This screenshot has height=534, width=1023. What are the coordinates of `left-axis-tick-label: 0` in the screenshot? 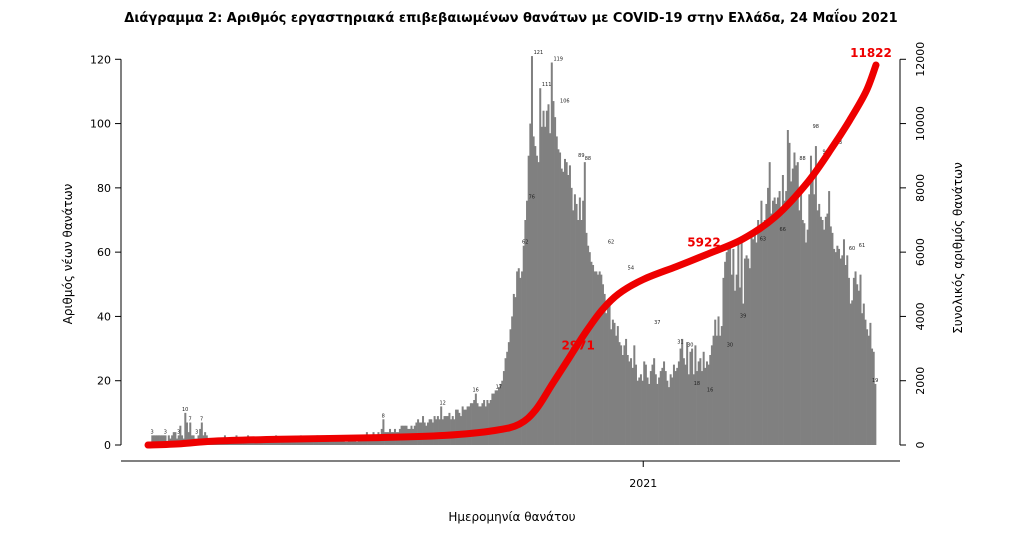 It's located at (107, 445).